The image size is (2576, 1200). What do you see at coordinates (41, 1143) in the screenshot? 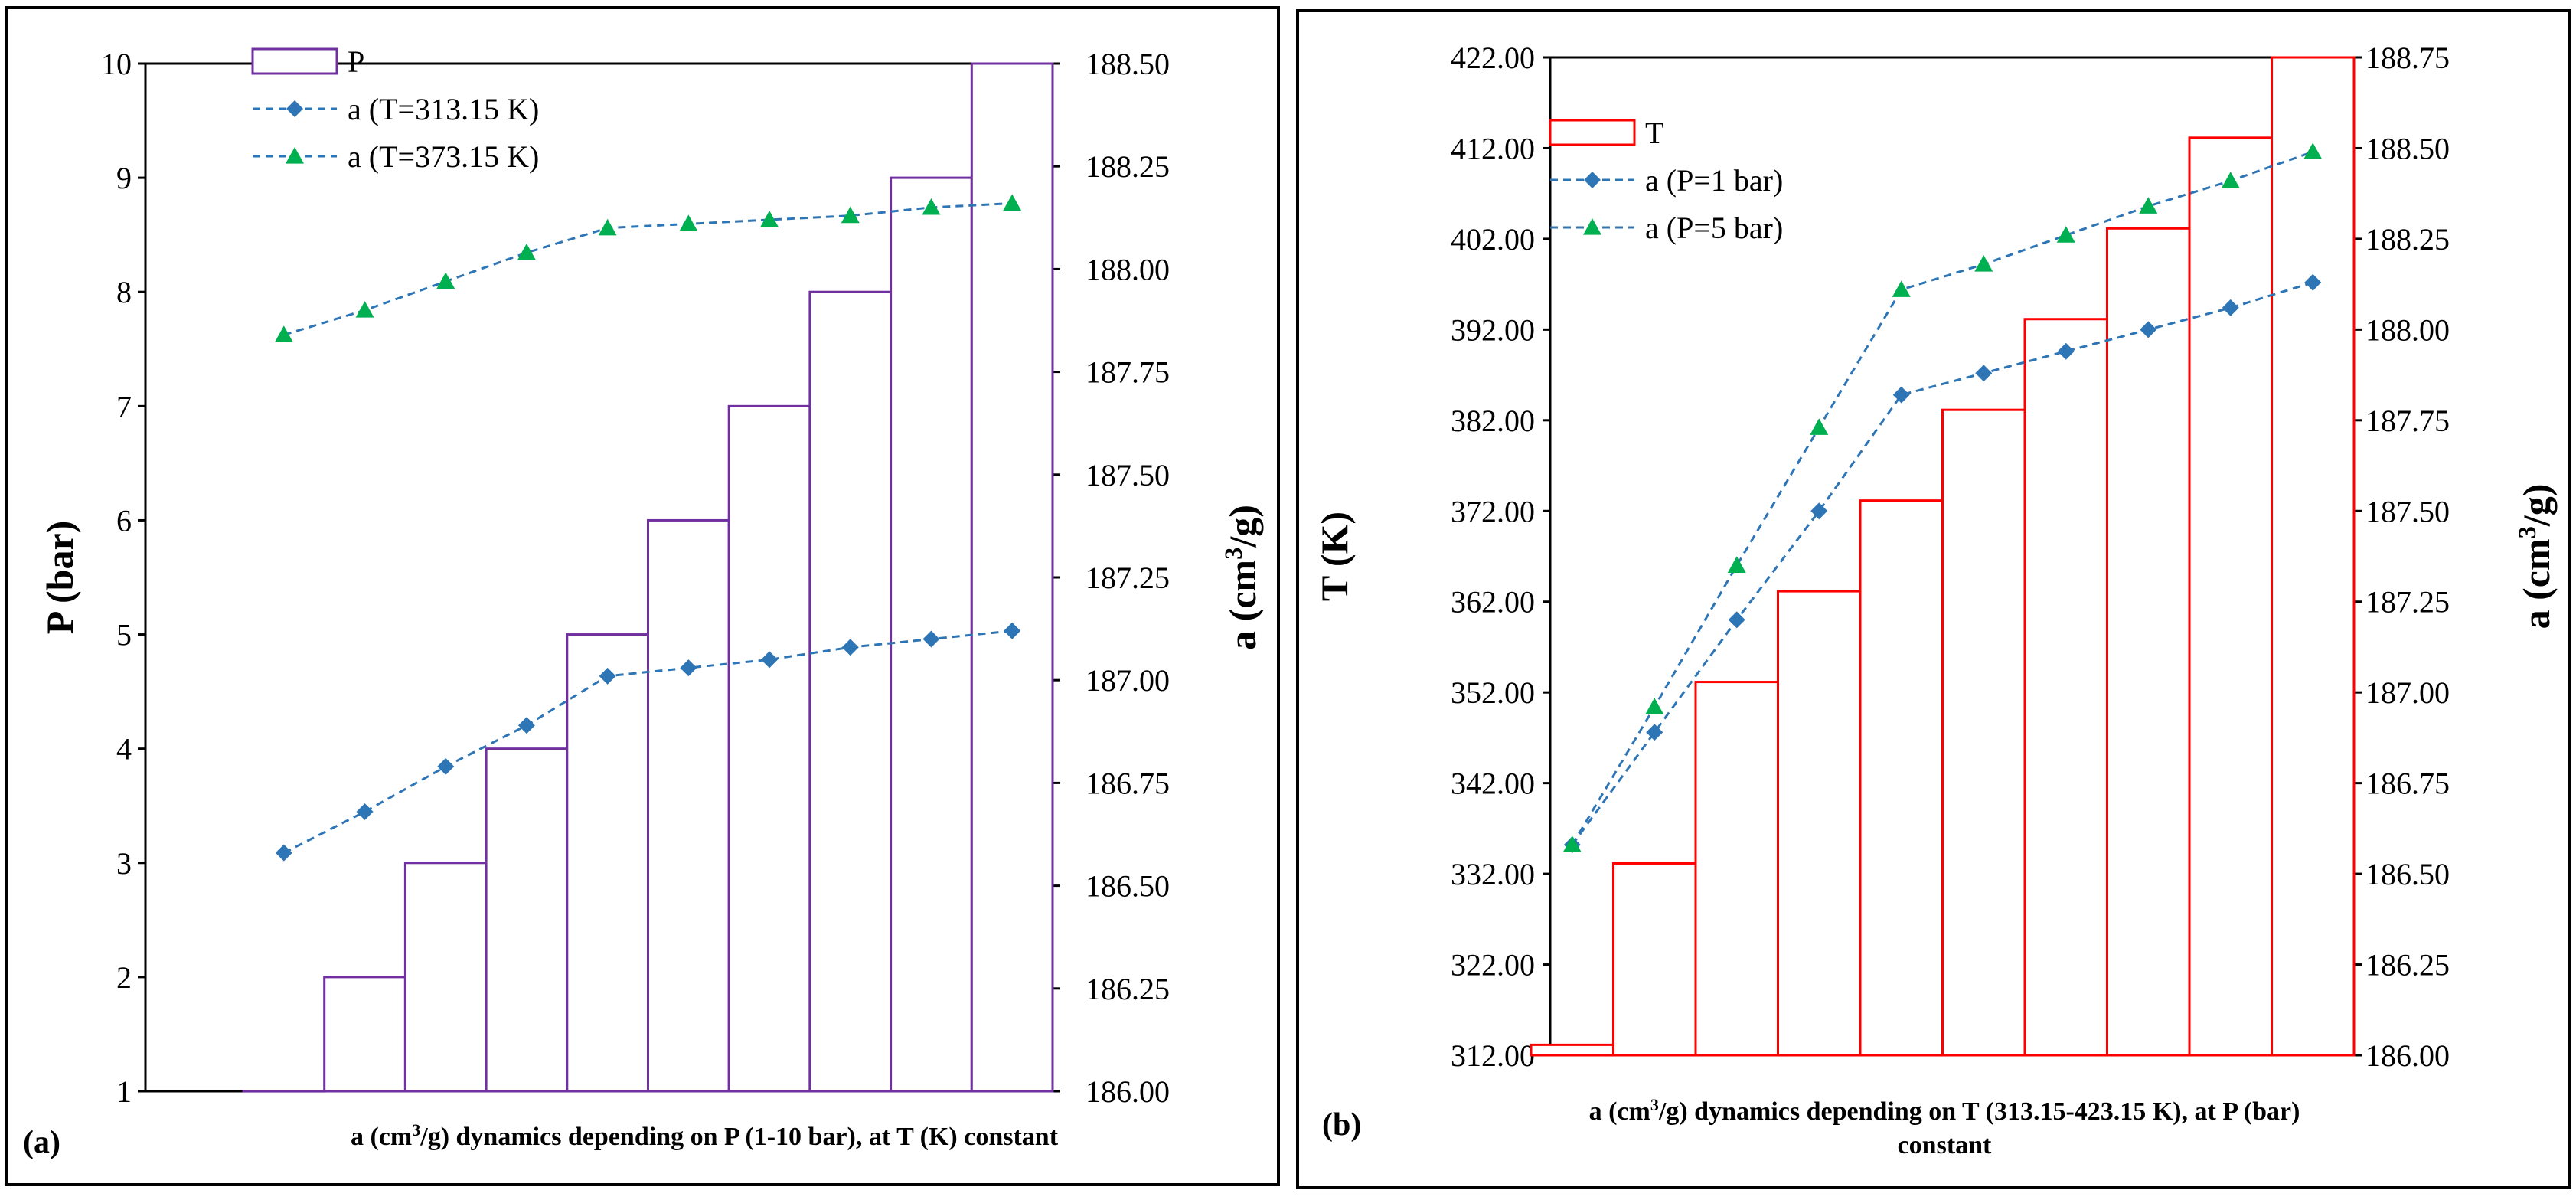
I see `panel-label: (a)` at bounding box center [41, 1143].